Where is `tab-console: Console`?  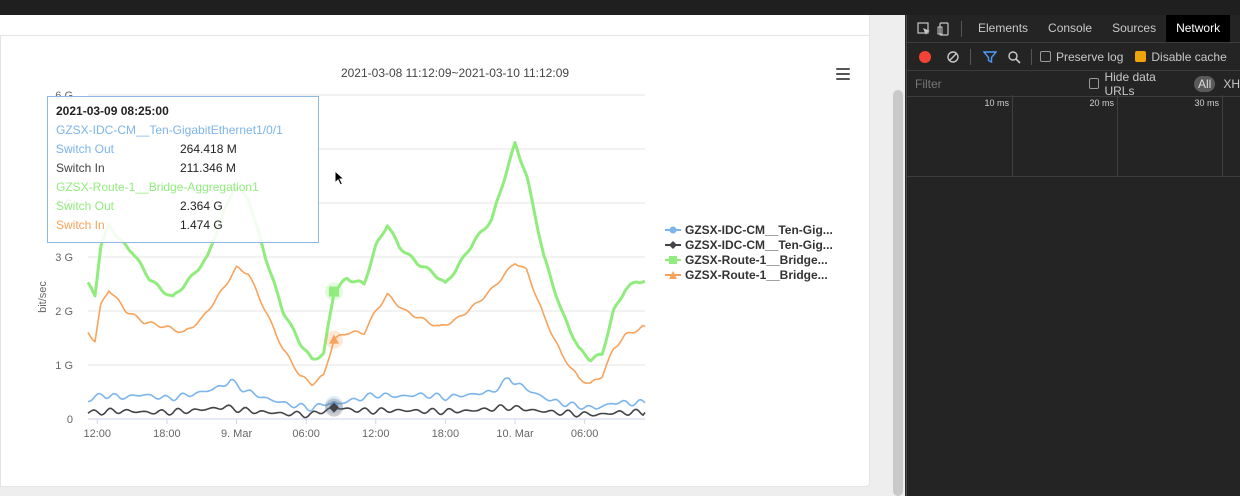 tab-console: Console is located at coordinates (1070, 28).